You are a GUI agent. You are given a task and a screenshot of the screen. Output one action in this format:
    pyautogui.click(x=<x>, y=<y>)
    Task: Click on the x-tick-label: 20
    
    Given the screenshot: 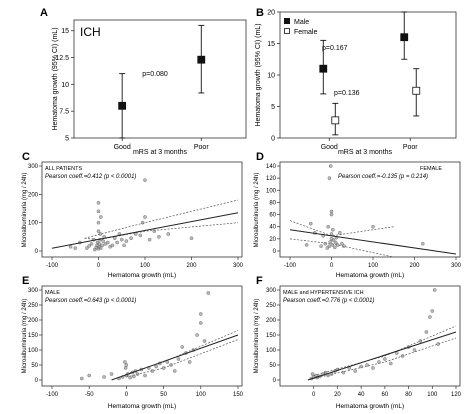 What is the action you would take?
    pyautogui.click(x=337, y=395)
    